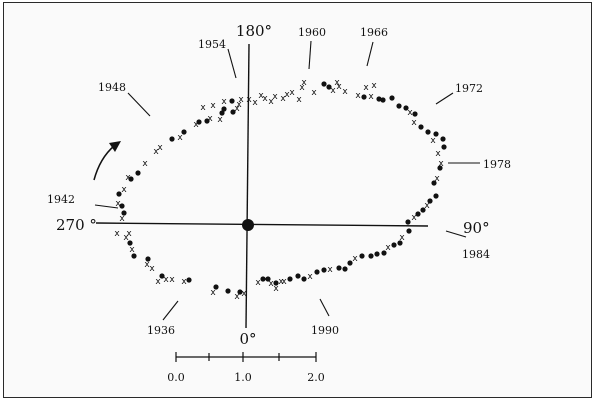  What do you see at coordinates (76, 225) in the screenshot?
I see `axis-label-270: 270 °` at bounding box center [76, 225].